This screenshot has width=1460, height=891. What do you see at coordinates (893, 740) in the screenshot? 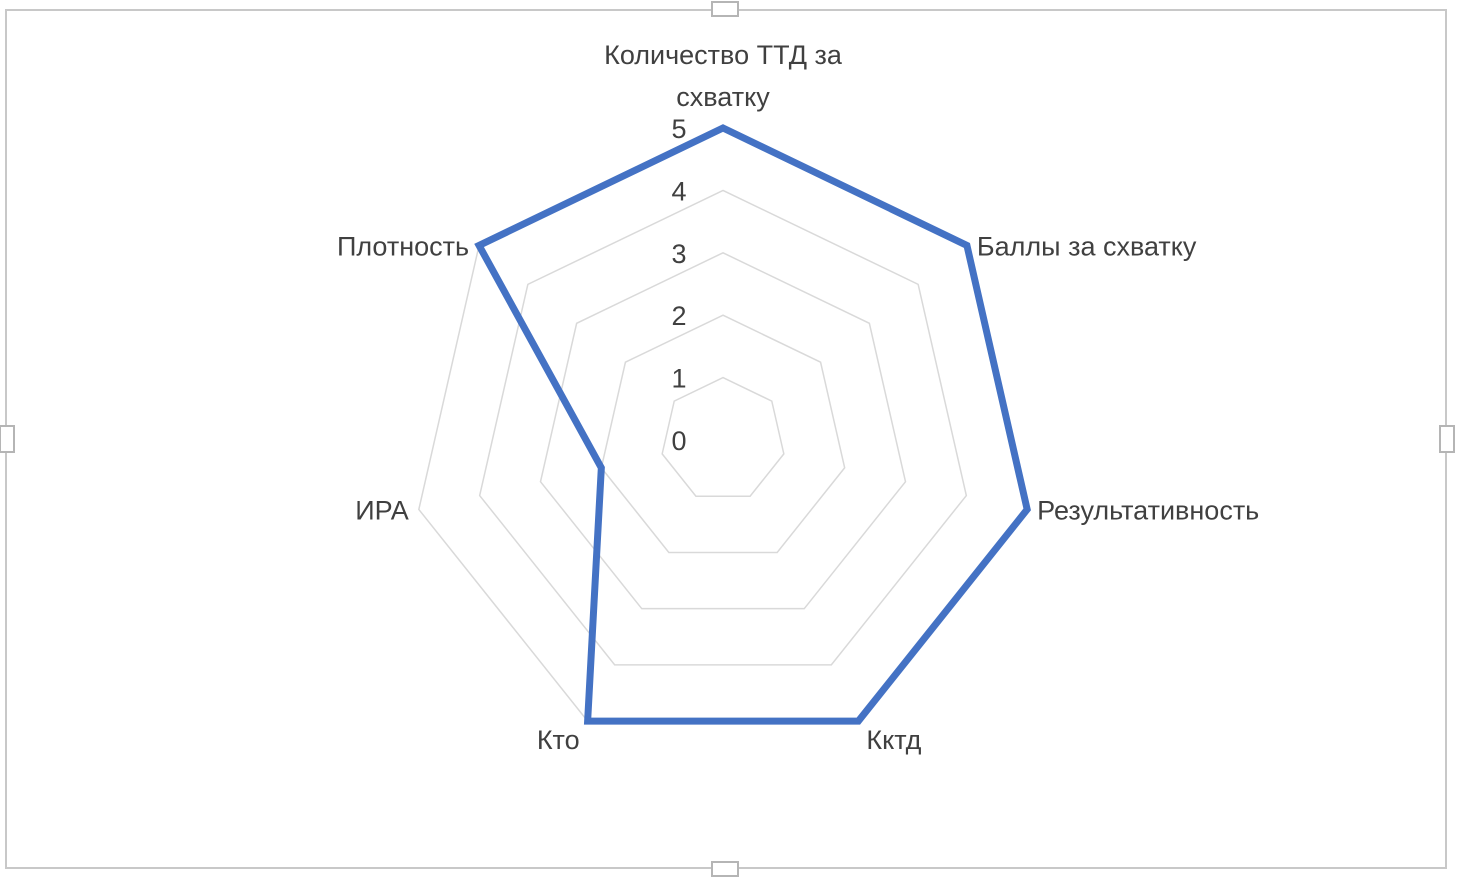
I see `category-label-4: Кктд` at bounding box center [893, 740].